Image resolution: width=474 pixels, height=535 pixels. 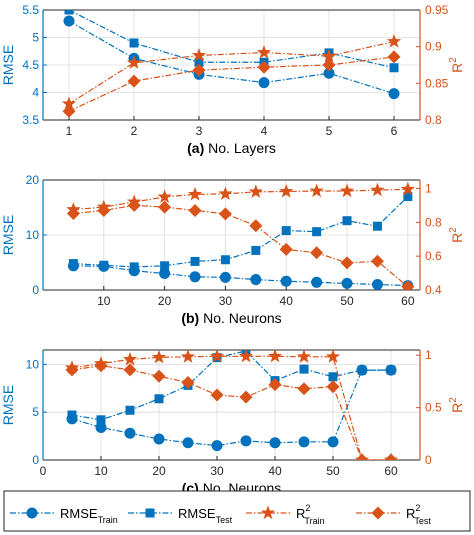 I want to click on legend-item-2: RMSETest, so click(x=180, y=515).